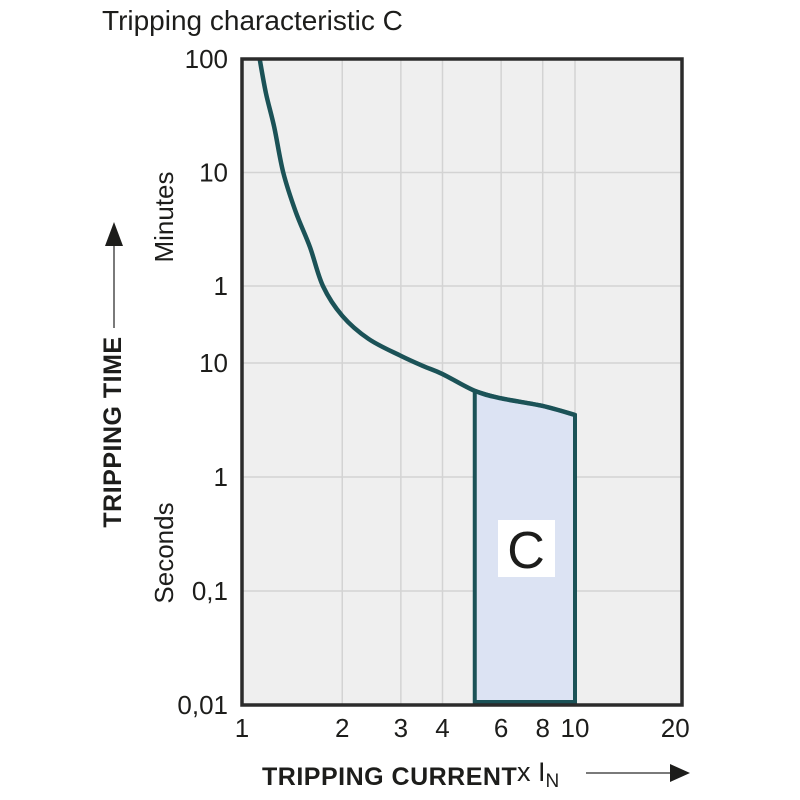 The height and width of the screenshot is (800, 800). I want to click on x-tick-label: 2, so click(342, 728).